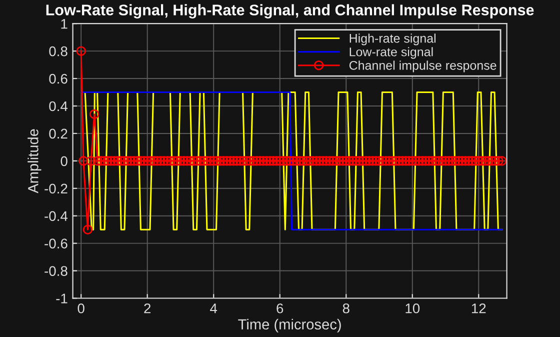 This screenshot has height=337, width=560. I want to click on y-axis-title: Amplitude, so click(35, 161).